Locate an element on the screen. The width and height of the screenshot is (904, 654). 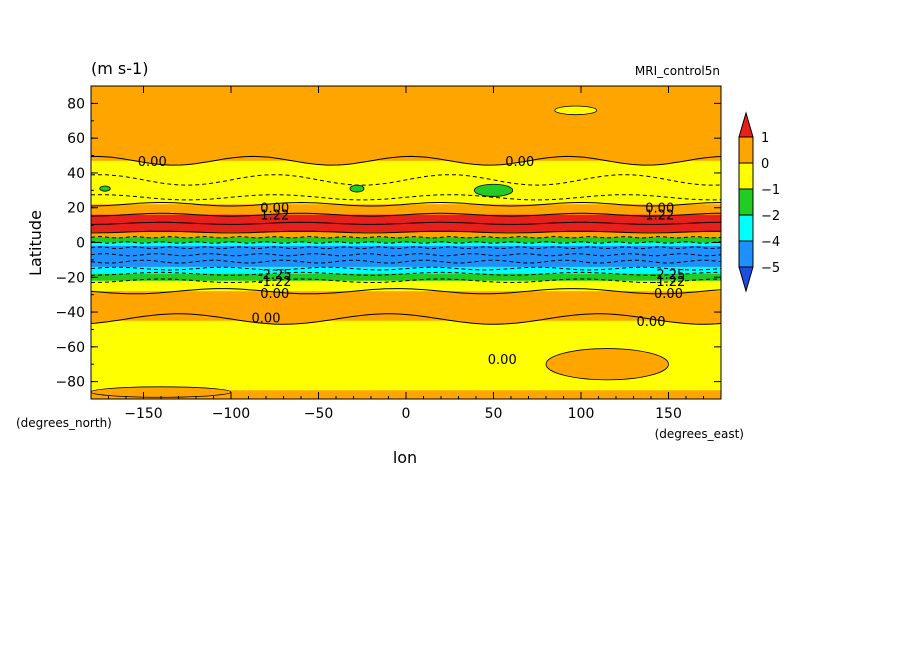
x-tick-label-3: 0 is located at coordinates (406, 414).